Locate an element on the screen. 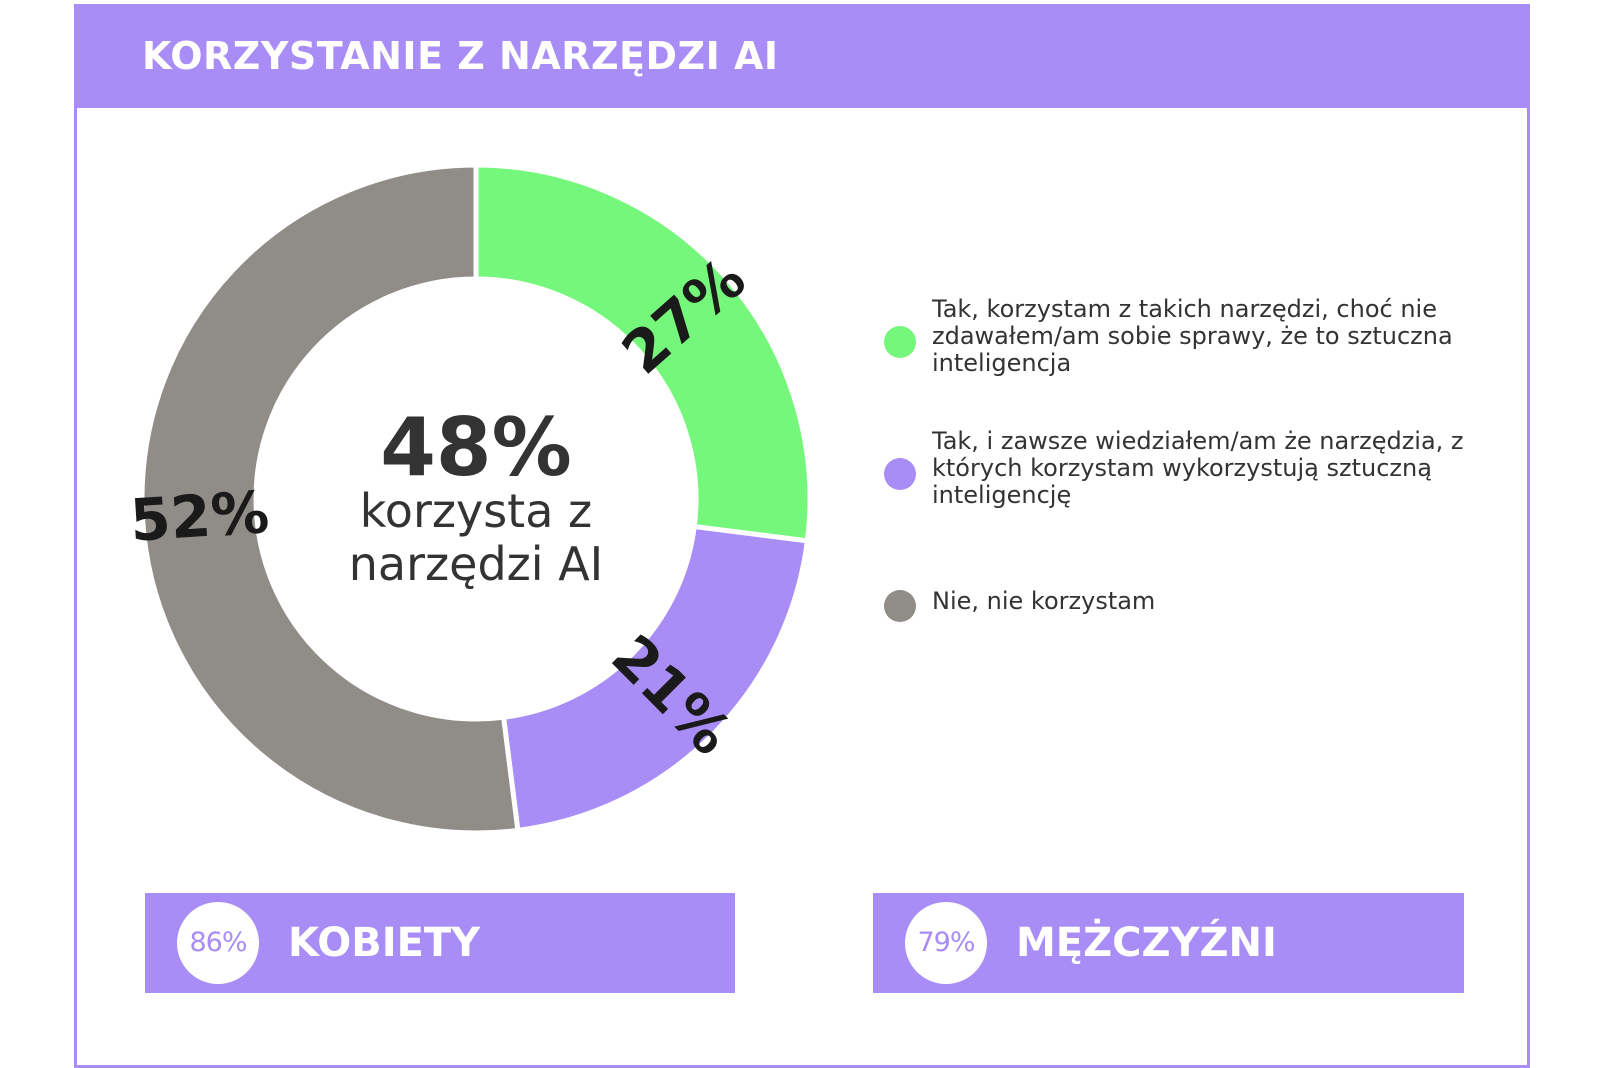 The image size is (1600, 1068). slice-green is located at coordinates (643, 353).